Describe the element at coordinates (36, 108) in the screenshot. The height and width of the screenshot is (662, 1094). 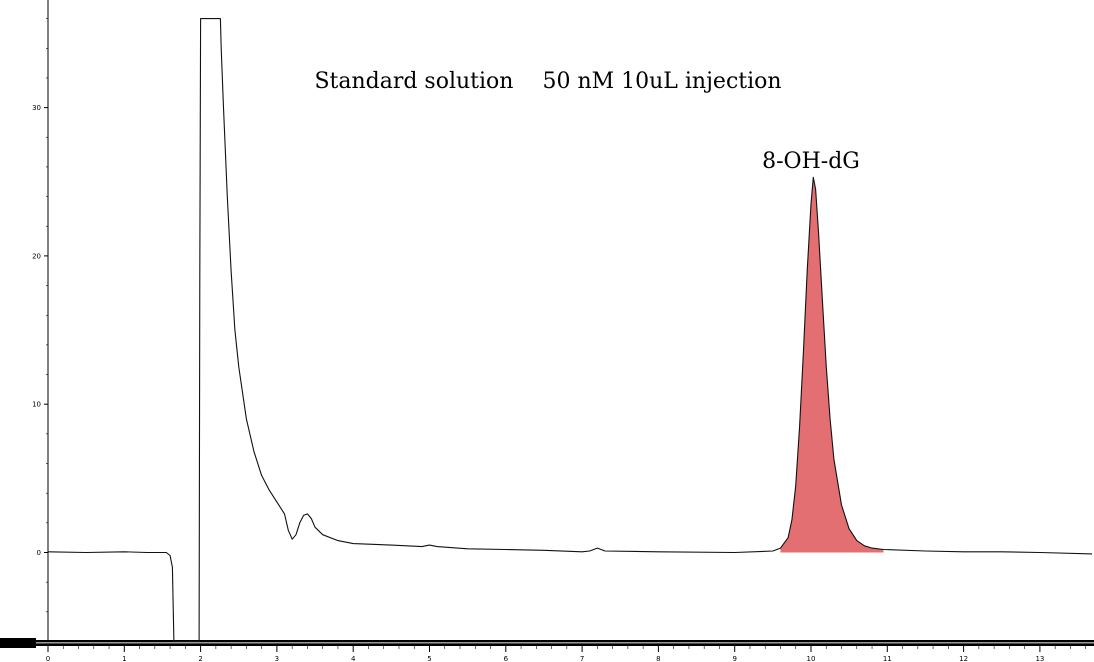
I see `y-tick-label: 30` at that location.